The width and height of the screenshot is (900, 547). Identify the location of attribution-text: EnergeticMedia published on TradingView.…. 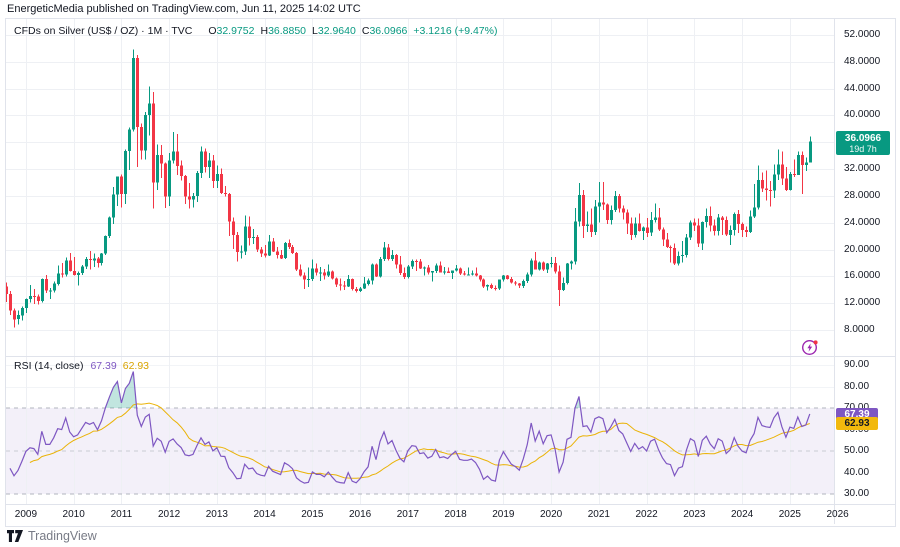
(184, 9).